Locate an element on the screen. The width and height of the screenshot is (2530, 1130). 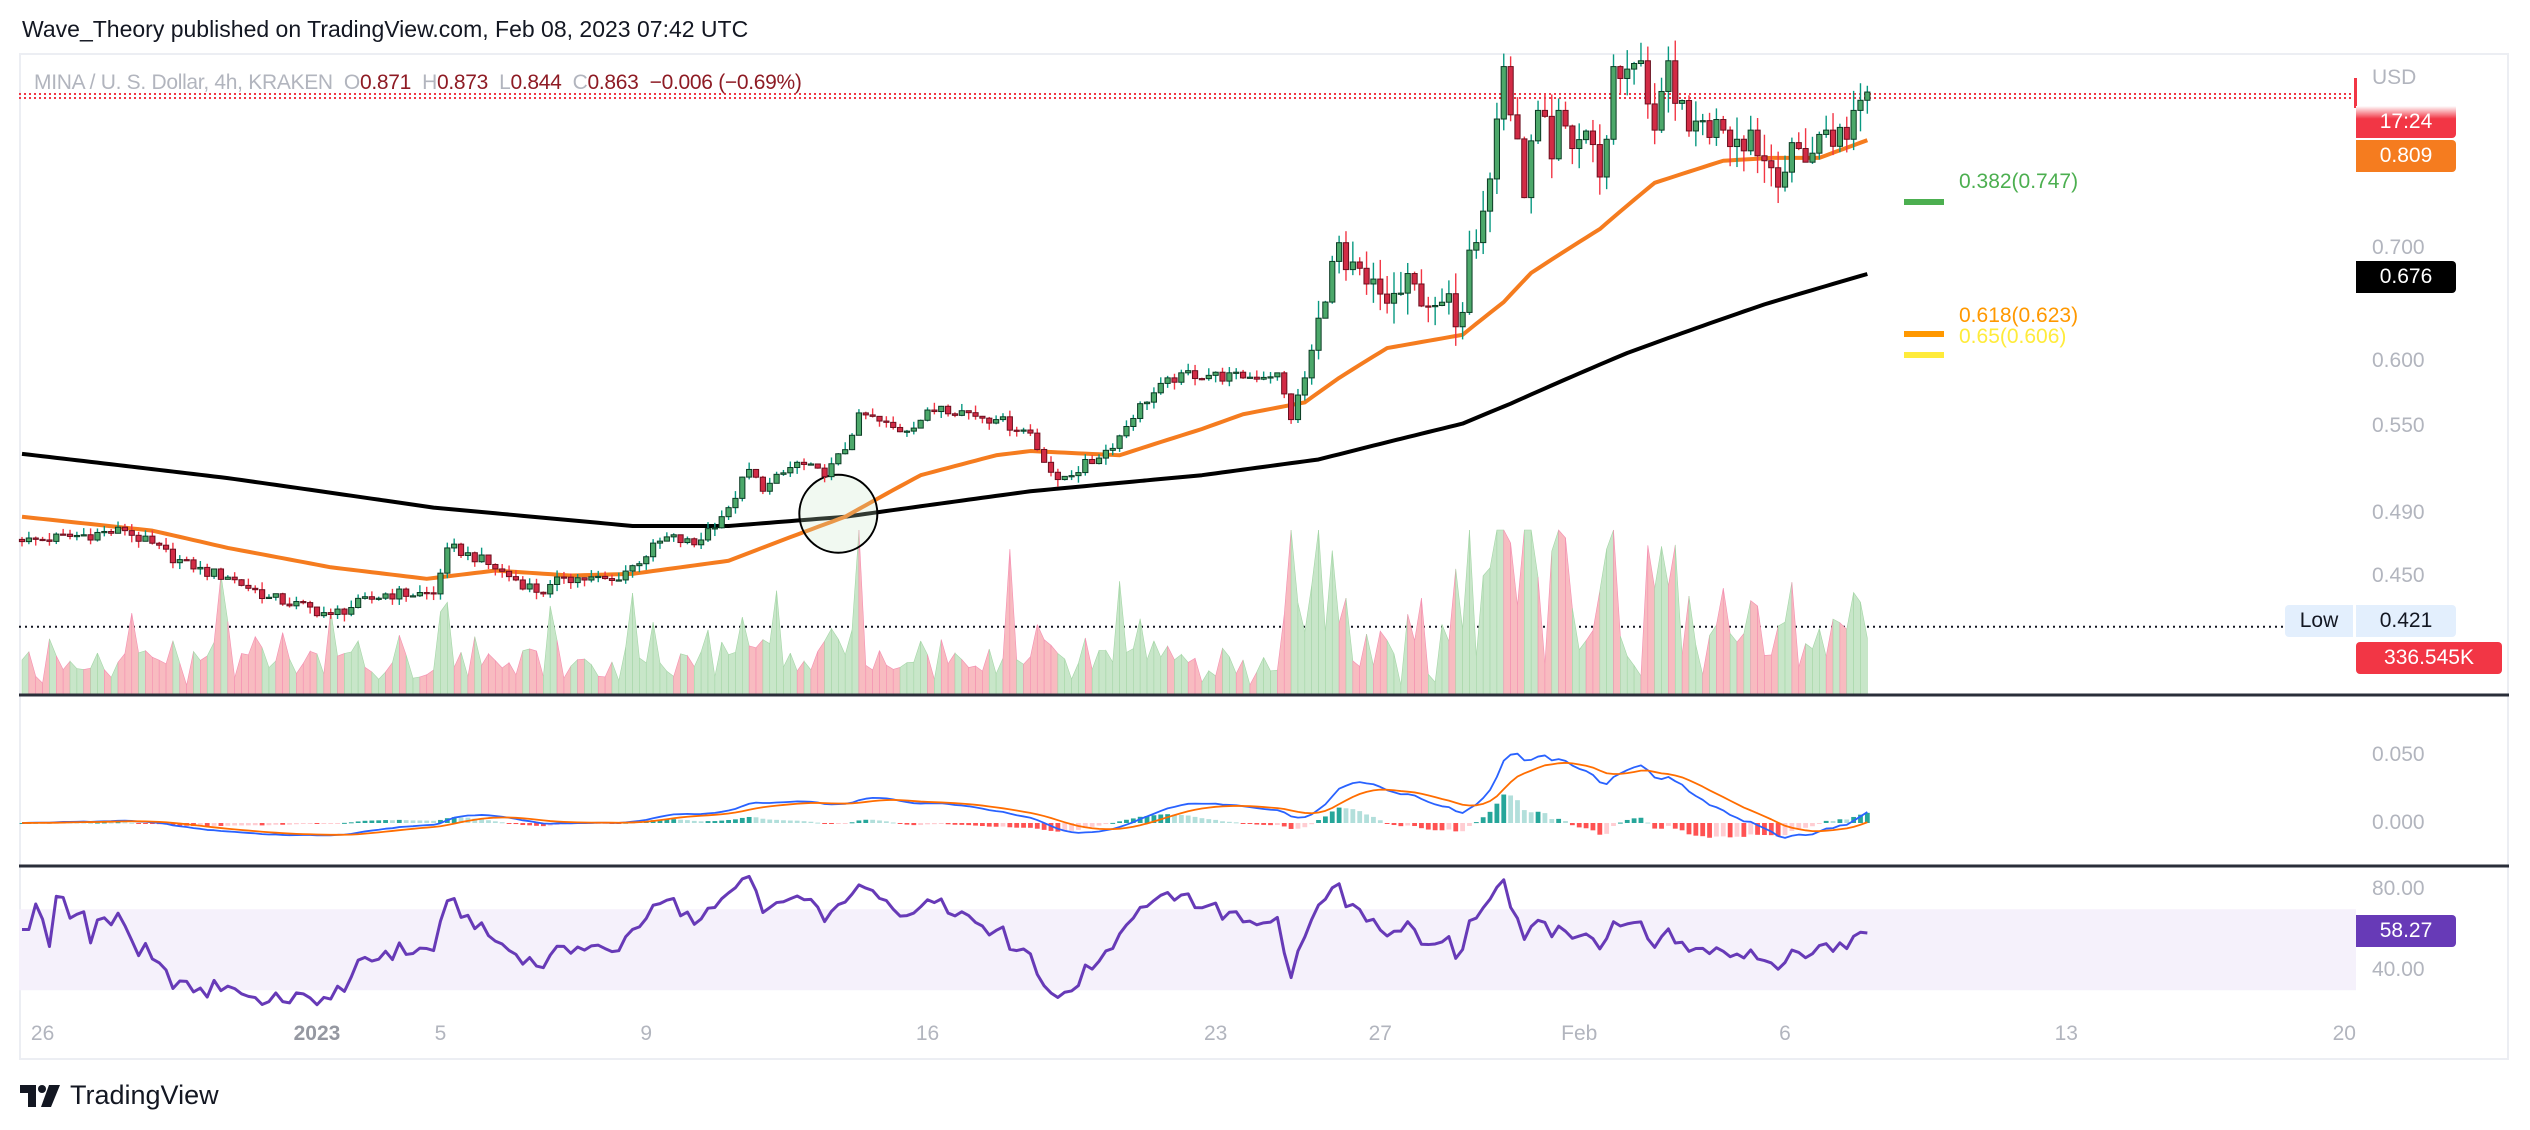
tradingview-logo: TradingView is located at coordinates (119, 1095).